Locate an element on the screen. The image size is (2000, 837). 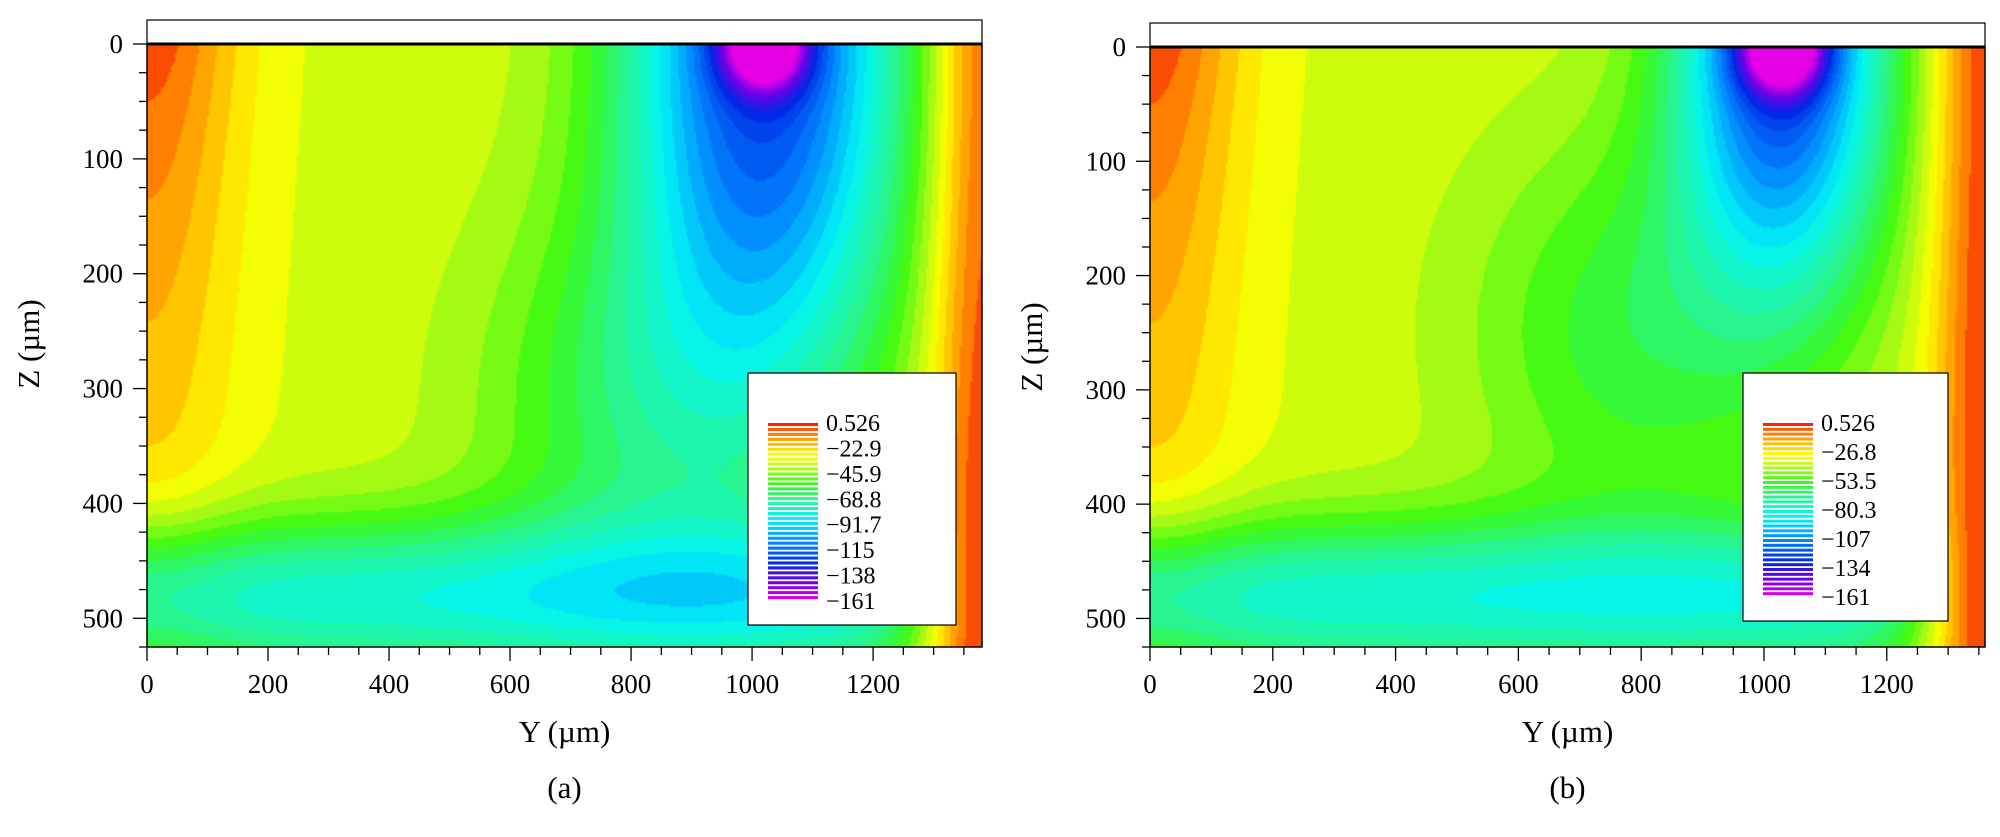
panel-caption: (b) is located at coordinates (1567, 787).